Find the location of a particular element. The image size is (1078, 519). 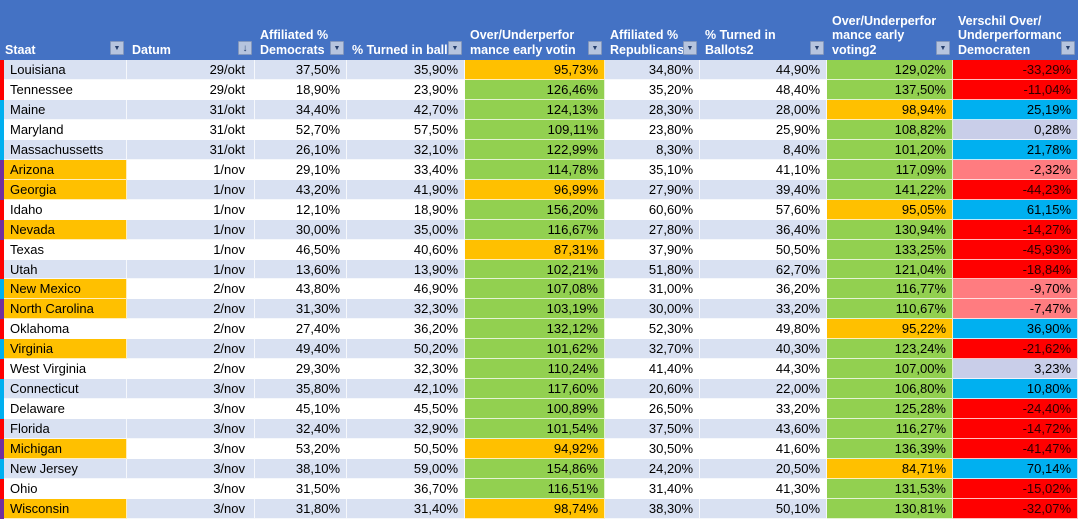

cell-dem-turned-in: 50,20% is located at coordinates (406, 349).